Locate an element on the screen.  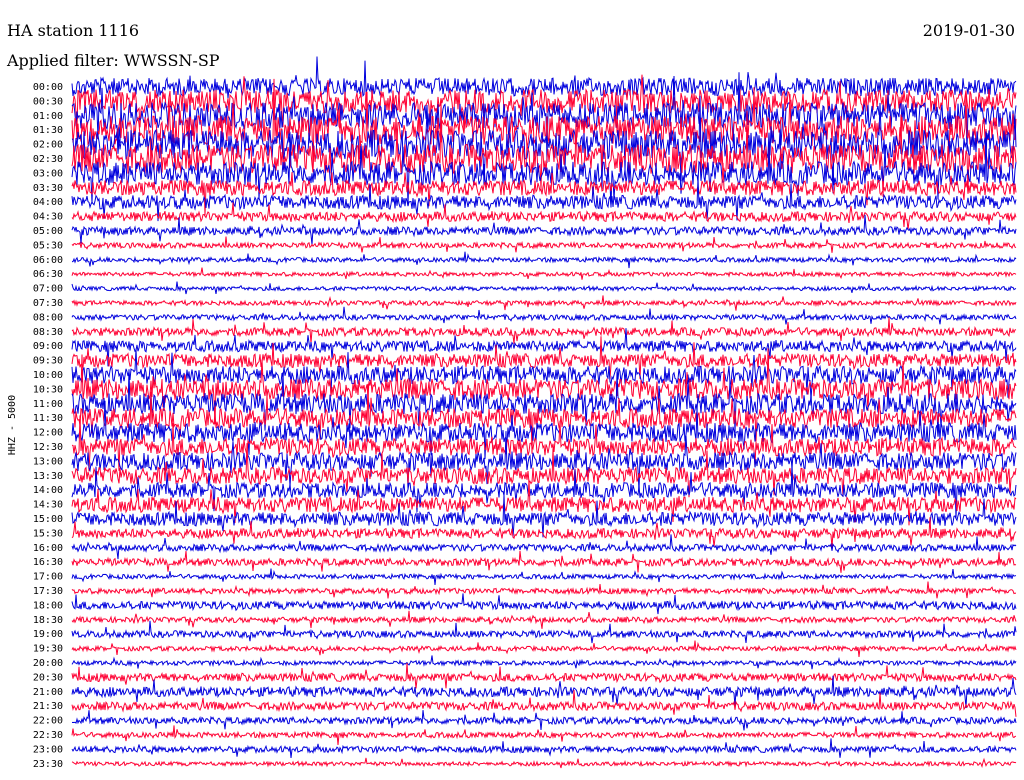
time-tick-label: 03:00 is located at coordinates (48, 173).